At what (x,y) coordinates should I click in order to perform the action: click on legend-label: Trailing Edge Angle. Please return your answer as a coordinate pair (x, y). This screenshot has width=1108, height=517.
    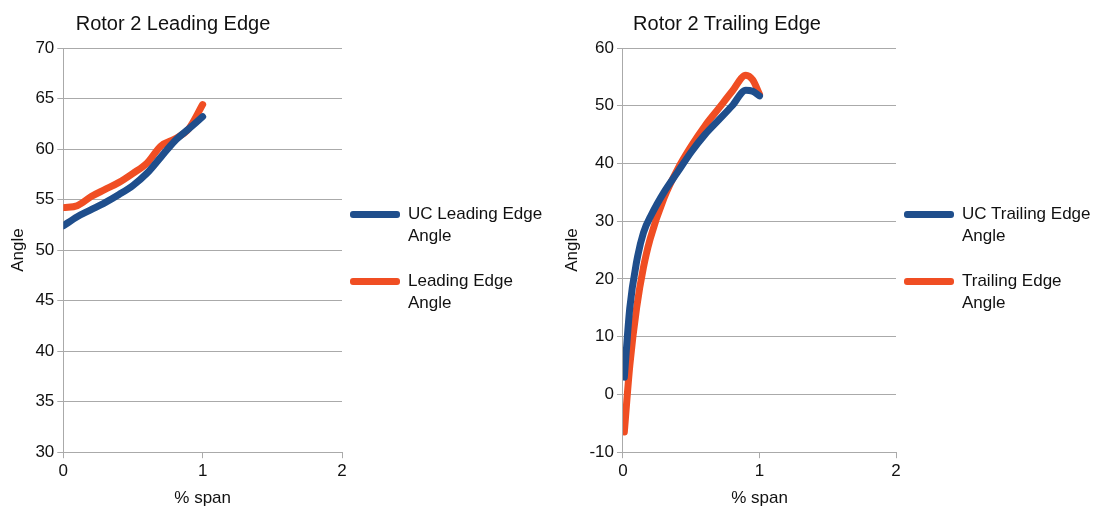
    Looking at the image, I should click on (1012, 291).